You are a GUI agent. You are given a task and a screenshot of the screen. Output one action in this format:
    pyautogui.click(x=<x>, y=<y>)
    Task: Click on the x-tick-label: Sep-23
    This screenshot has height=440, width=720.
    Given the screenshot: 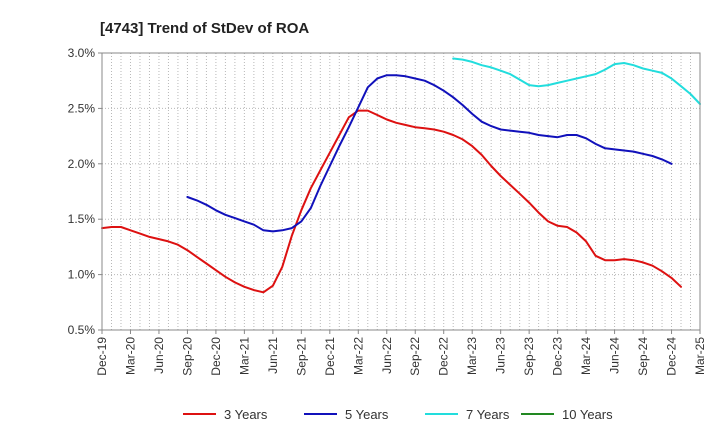 What is the action you would take?
    pyautogui.click(x=529, y=356)
    